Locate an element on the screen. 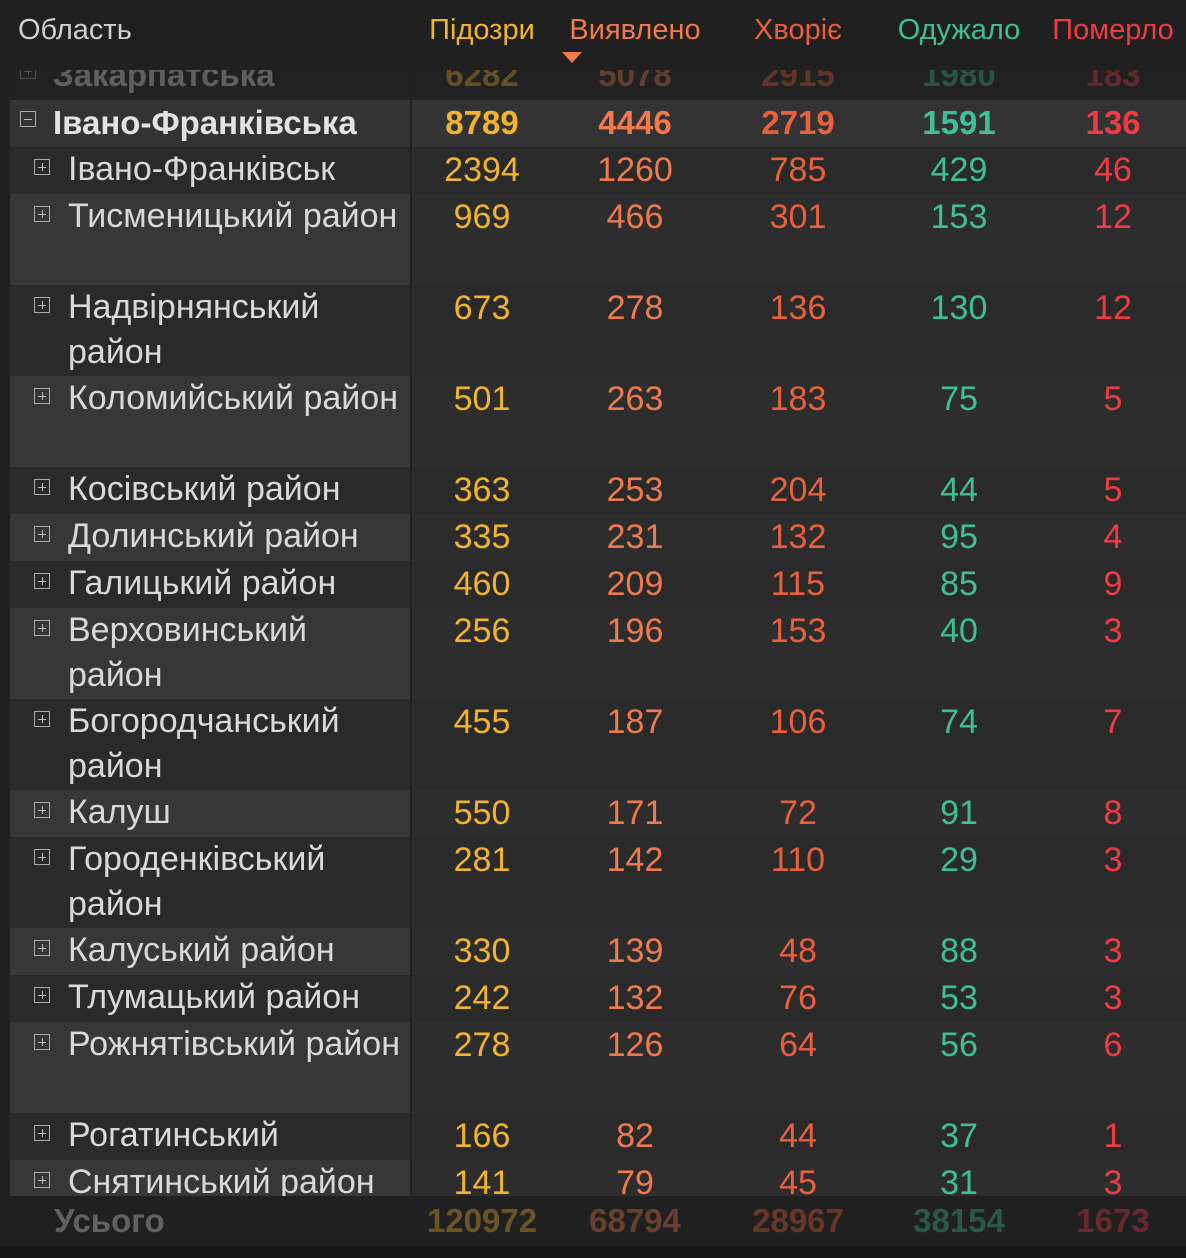  row-name: Тисменицький район is located at coordinates (233, 216).